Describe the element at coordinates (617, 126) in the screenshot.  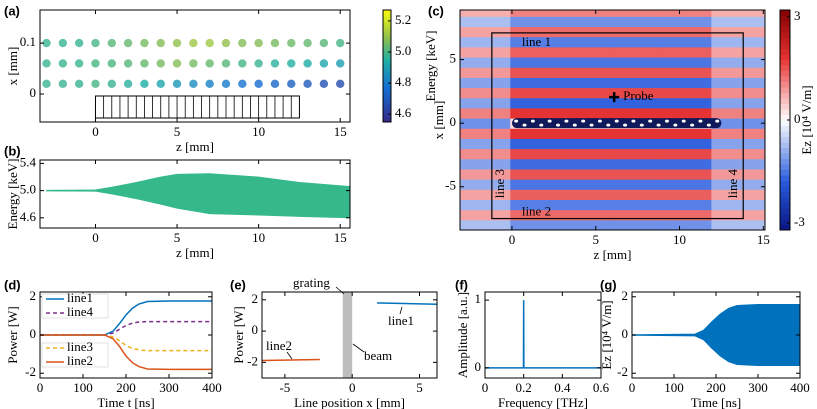
I see `line-box` at that location.